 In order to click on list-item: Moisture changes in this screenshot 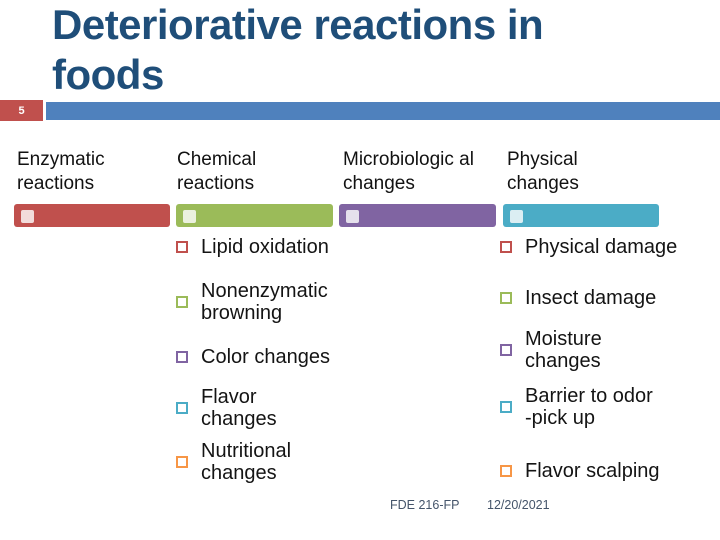, I will do `click(609, 350)`.